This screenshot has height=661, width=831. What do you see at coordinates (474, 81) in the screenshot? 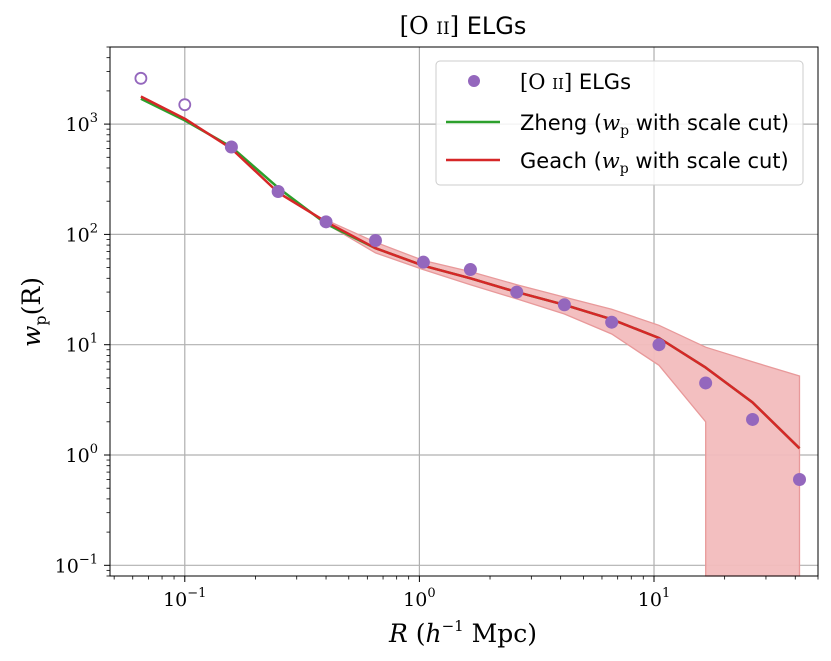
I see `legend-marker-points` at bounding box center [474, 81].